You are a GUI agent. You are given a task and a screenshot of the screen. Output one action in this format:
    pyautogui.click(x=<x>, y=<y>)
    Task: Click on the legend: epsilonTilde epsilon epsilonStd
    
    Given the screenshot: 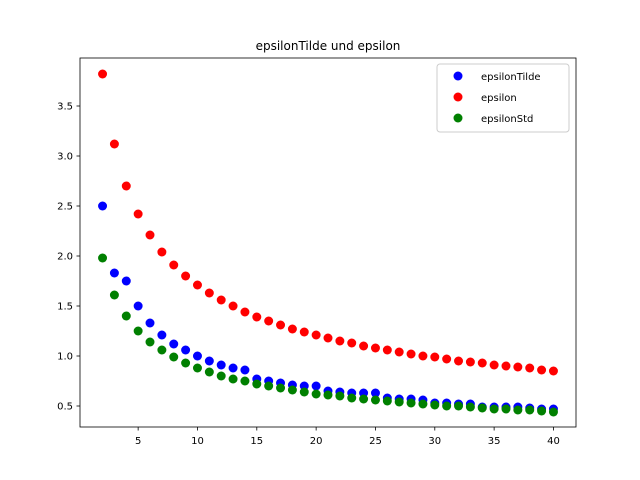 What is the action you would take?
    pyautogui.click(x=503, y=98)
    